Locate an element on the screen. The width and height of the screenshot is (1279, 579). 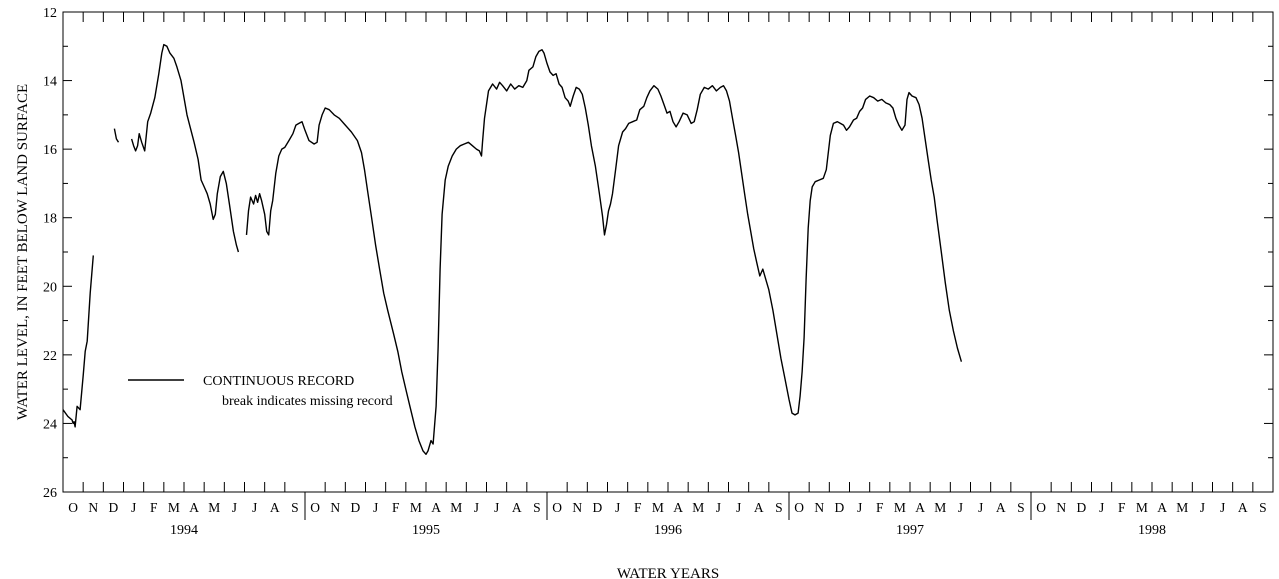
y-axis-title: WATER LEVEL, IN FEET BELOW LAND SURFACE is located at coordinates (23, 252).